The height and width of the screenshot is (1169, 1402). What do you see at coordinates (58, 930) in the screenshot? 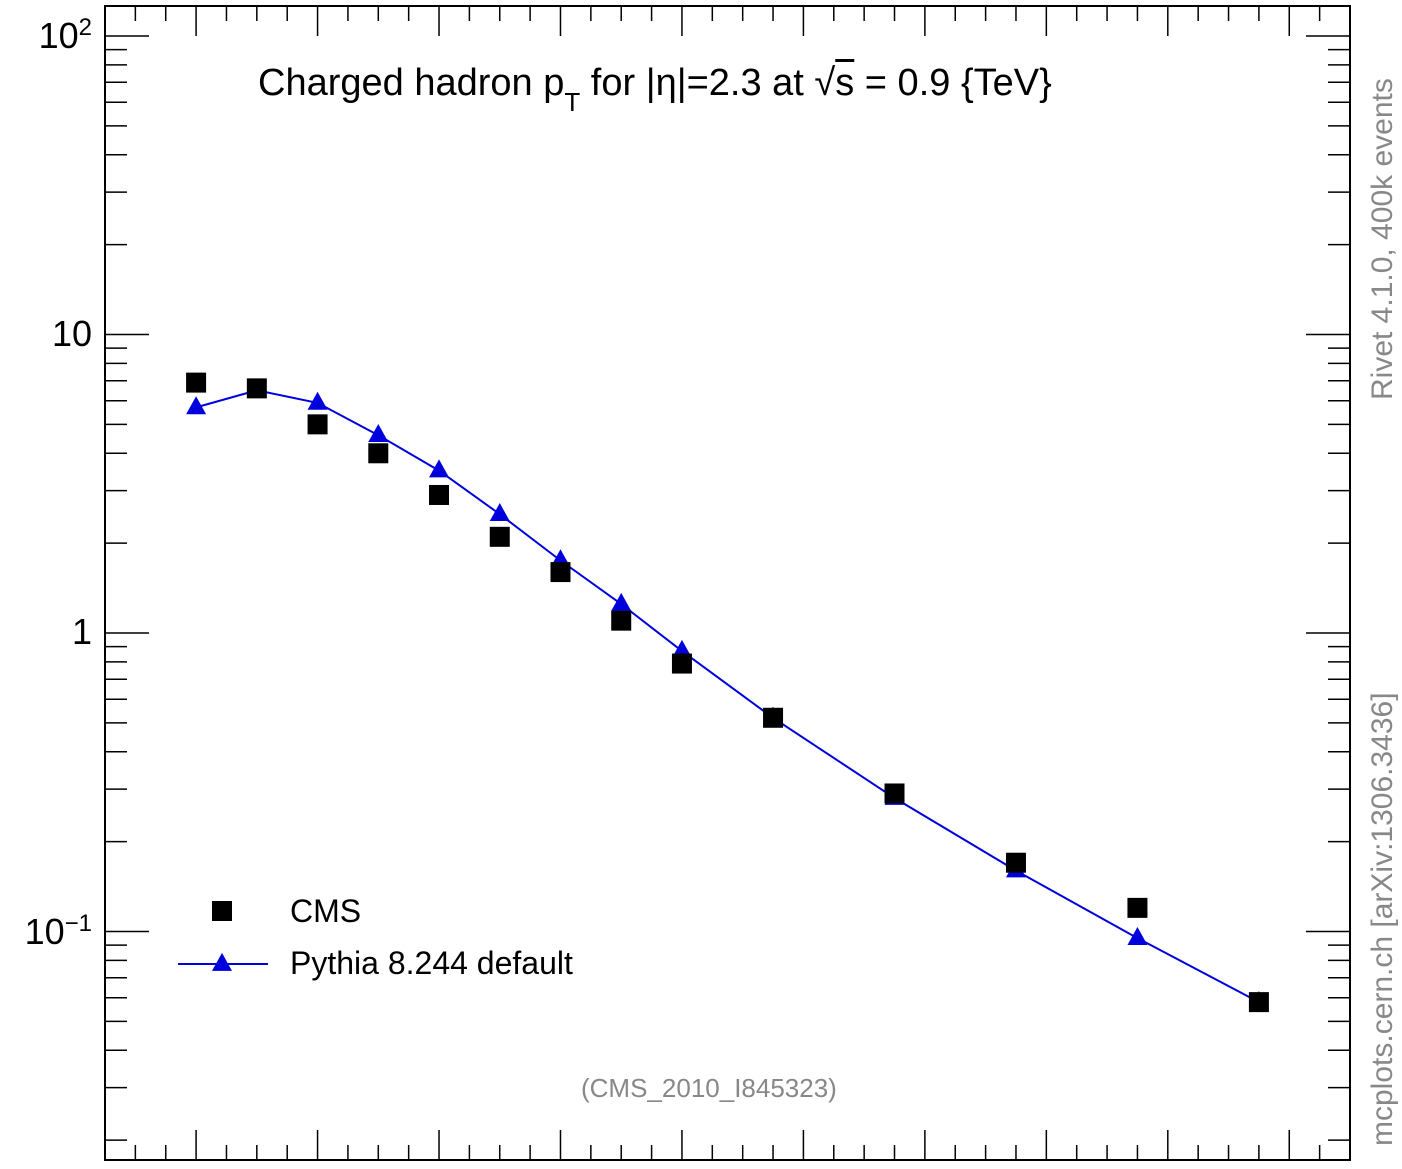
I see `y-tick-label: 10⁻¹` at bounding box center [58, 930].